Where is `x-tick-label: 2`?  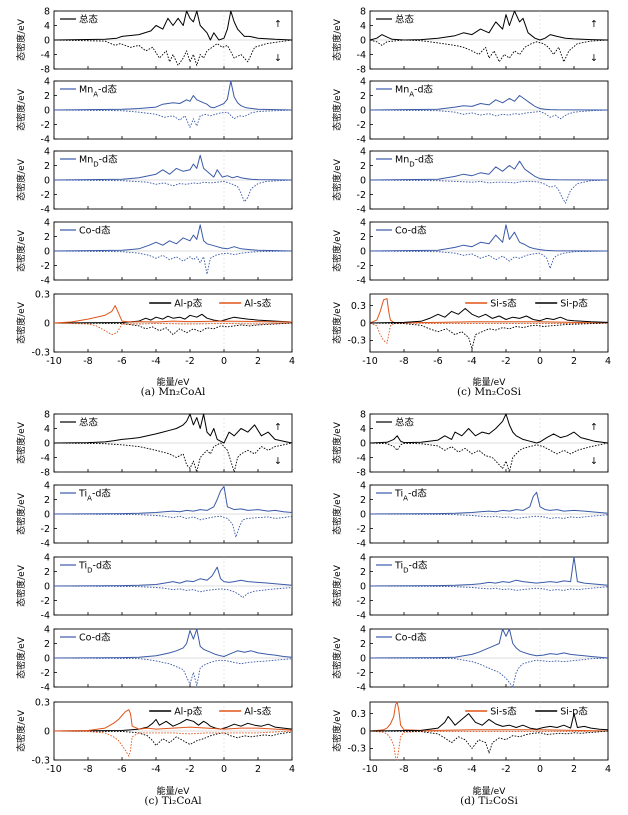
x-tick-label: 2 is located at coordinates (258, 361).